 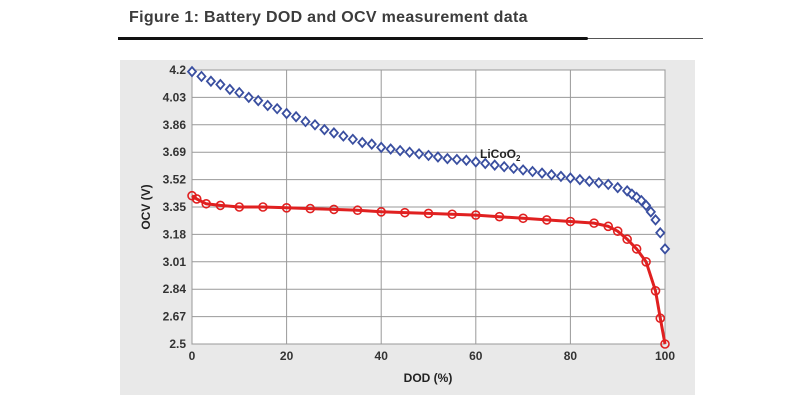 What do you see at coordinates (175, 262) in the screenshot?
I see `y-tick-label: 3.01` at bounding box center [175, 262].